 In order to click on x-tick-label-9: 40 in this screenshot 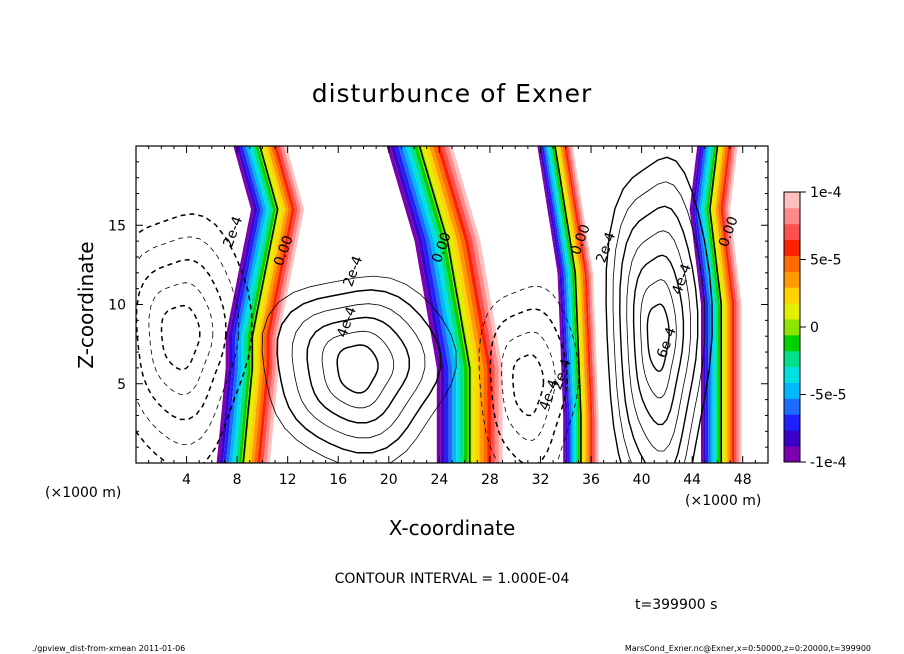, I will do `click(642, 480)`.